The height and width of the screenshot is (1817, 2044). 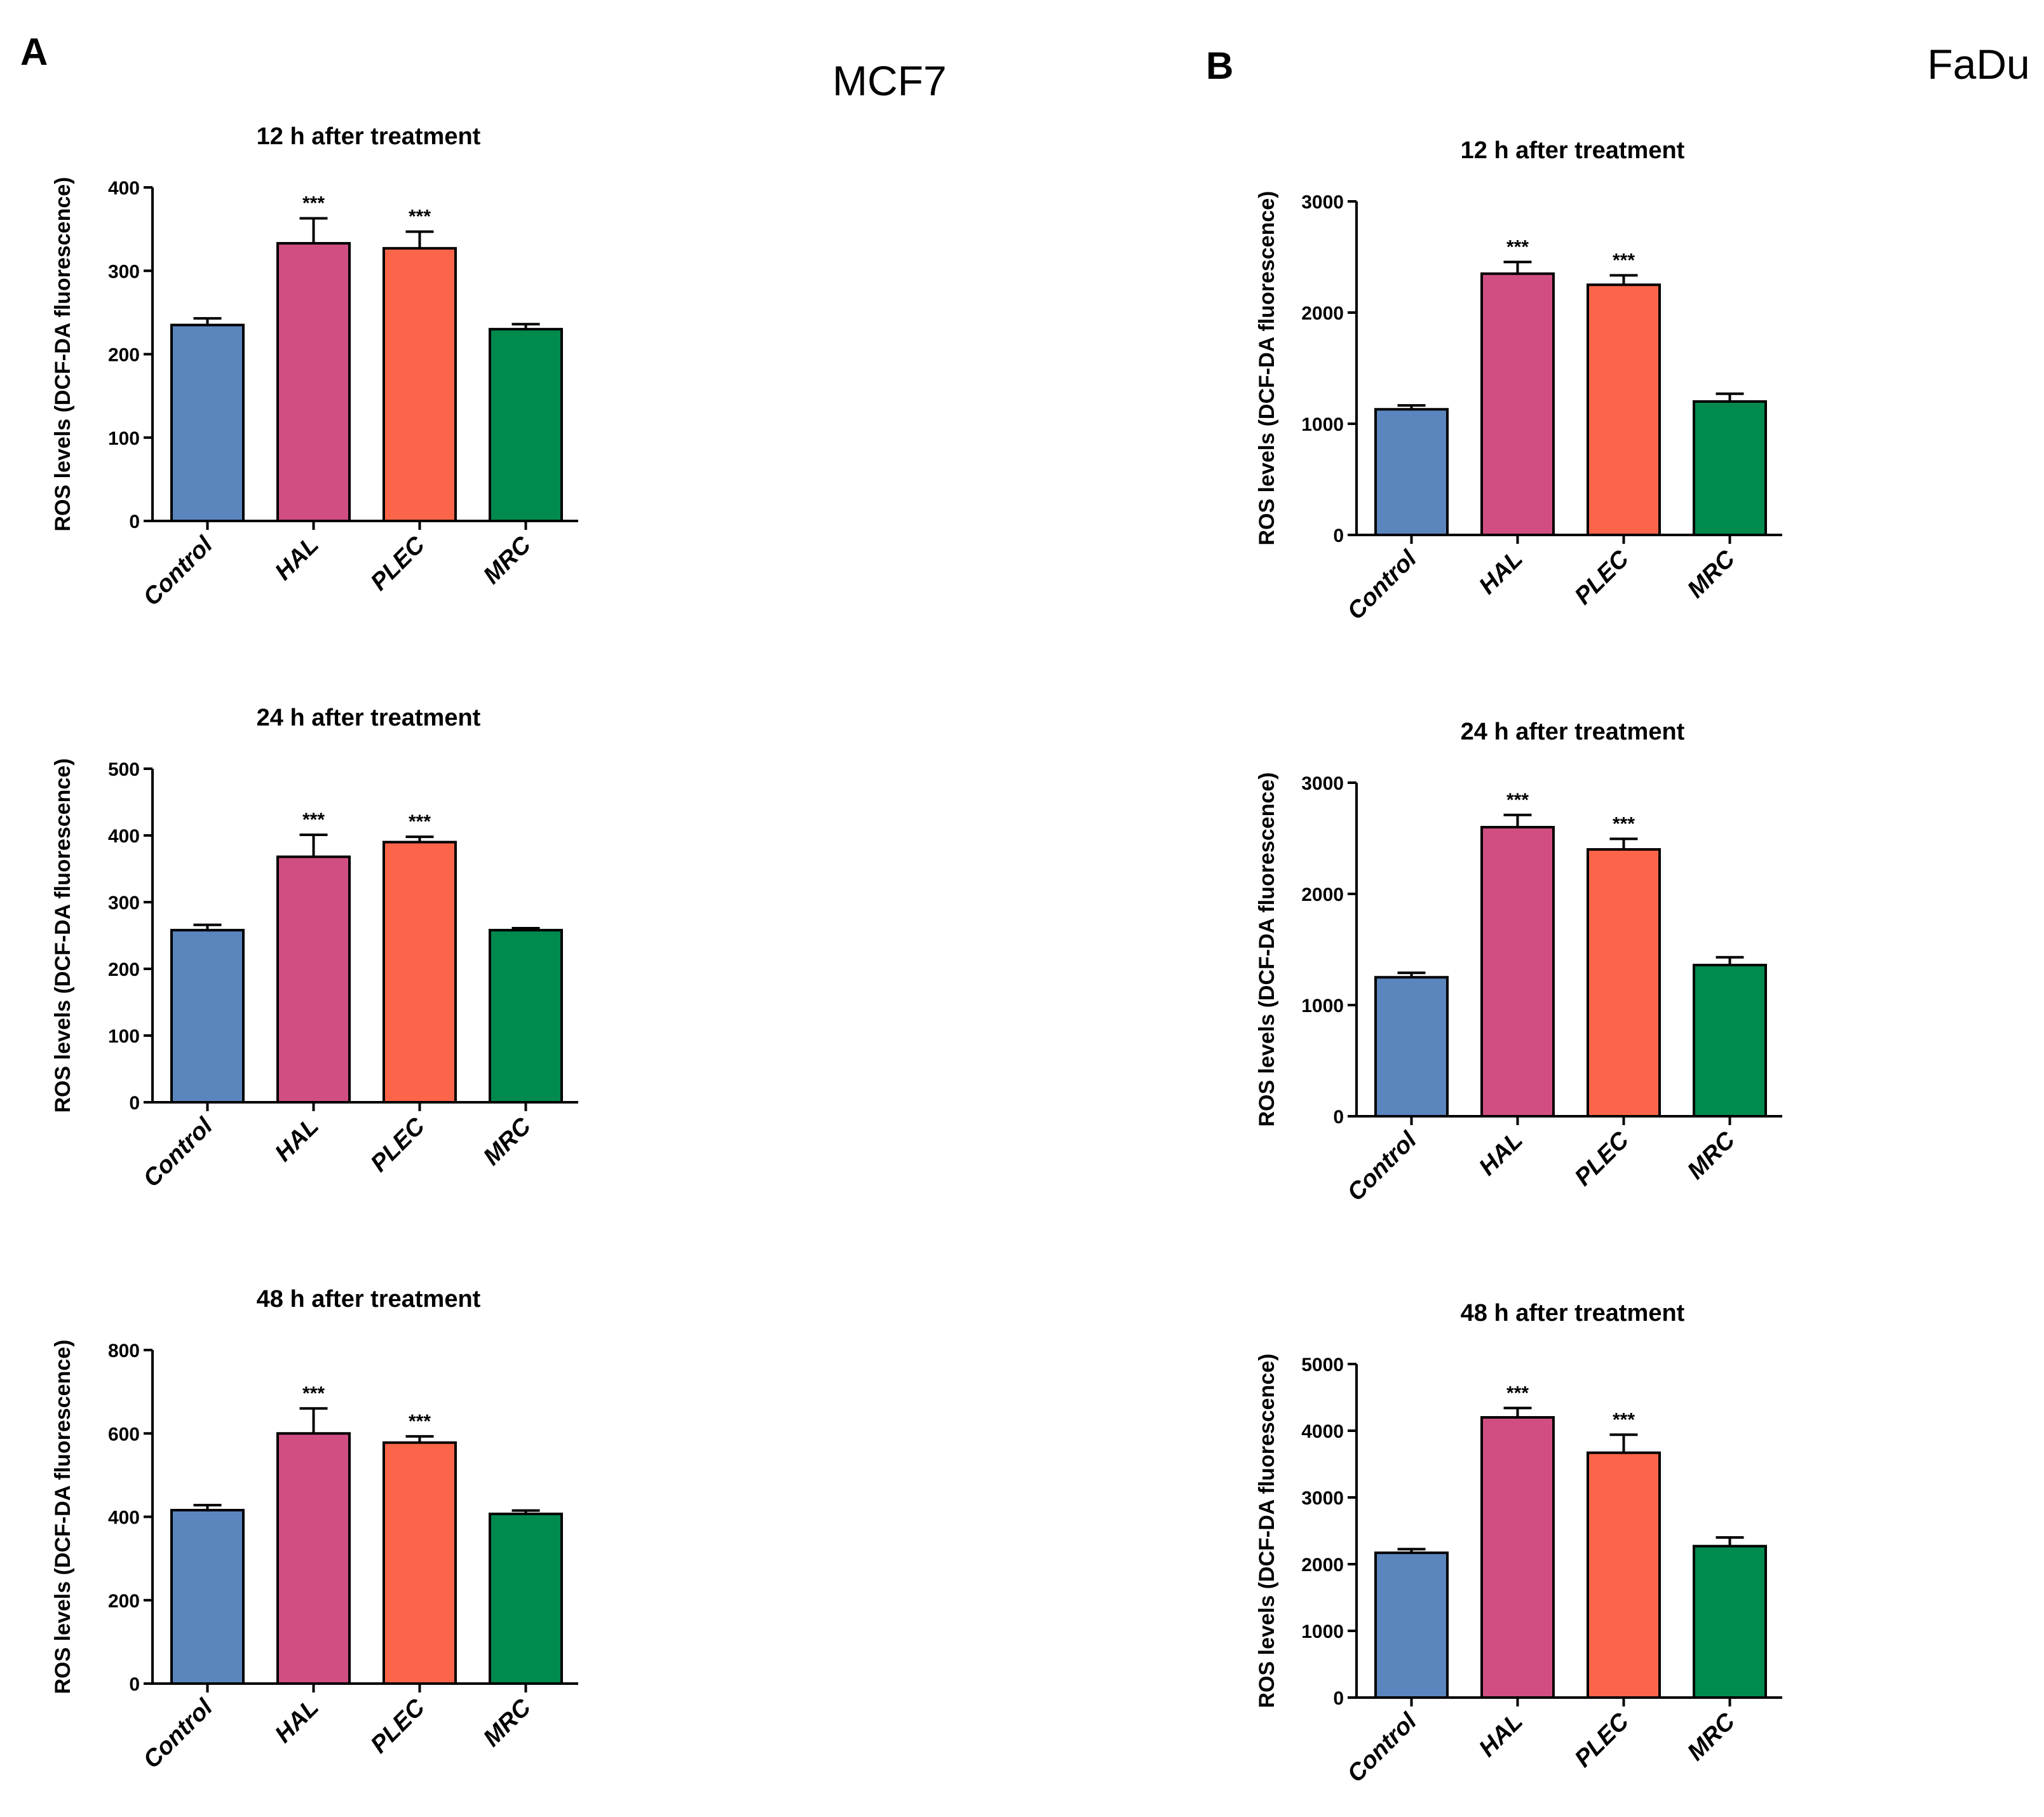 What do you see at coordinates (124, 1351) in the screenshot?
I see `y-tick-label: 800` at bounding box center [124, 1351].